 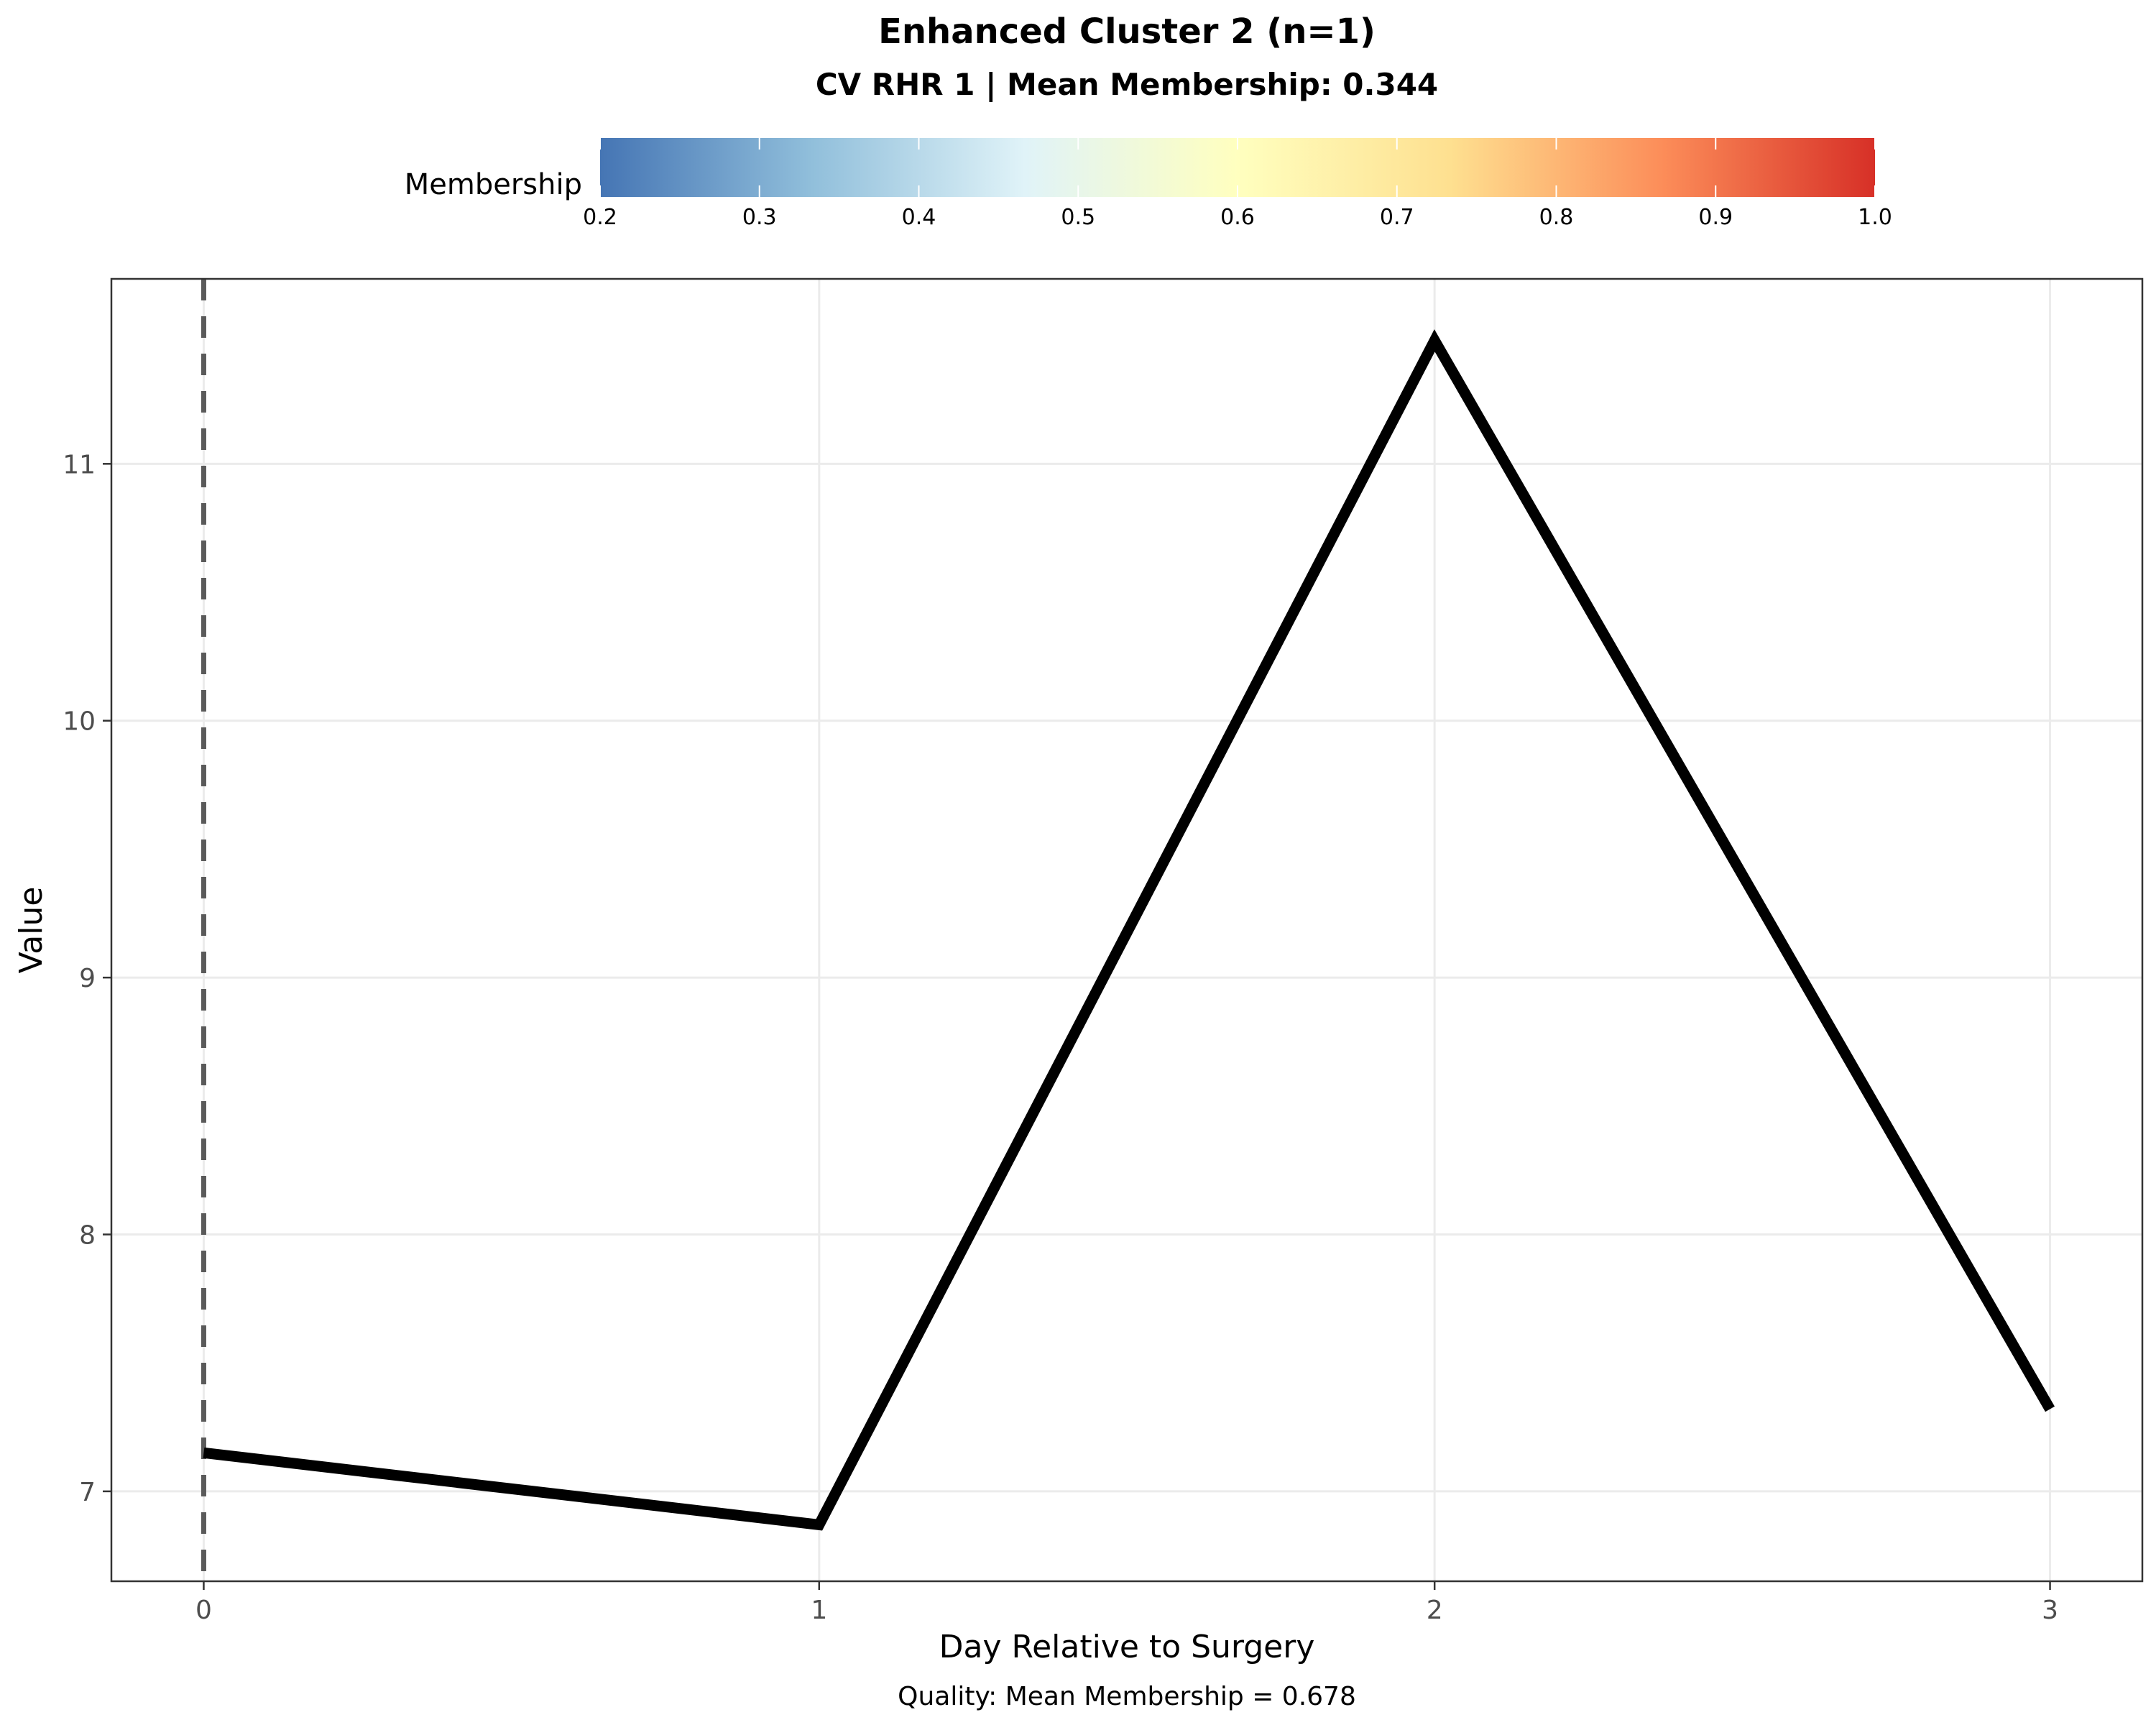 What do you see at coordinates (1078, 217) in the screenshot?
I see `colorbar-tick-label: 0.5` at bounding box center [1078, 217].